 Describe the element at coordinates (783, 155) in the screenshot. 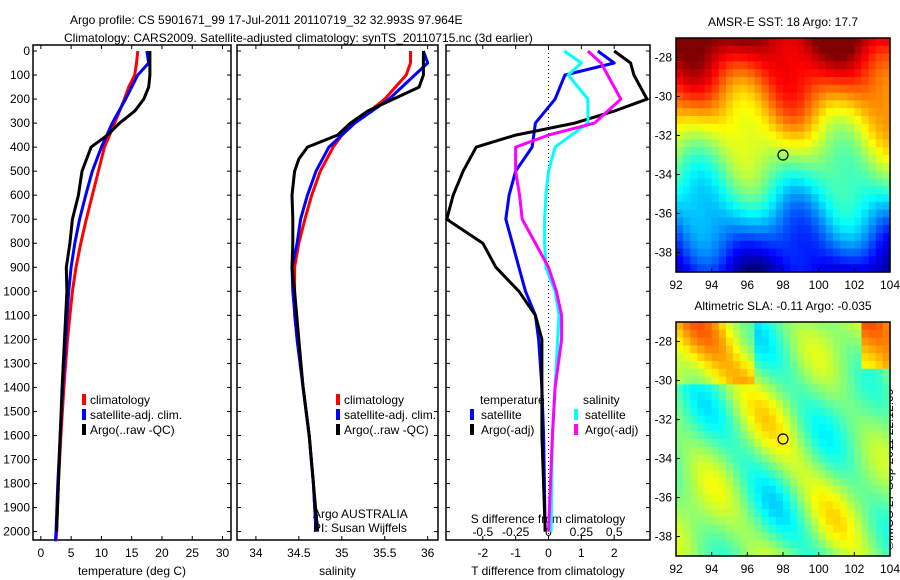

I see `sst-map-heatmap` at that location.